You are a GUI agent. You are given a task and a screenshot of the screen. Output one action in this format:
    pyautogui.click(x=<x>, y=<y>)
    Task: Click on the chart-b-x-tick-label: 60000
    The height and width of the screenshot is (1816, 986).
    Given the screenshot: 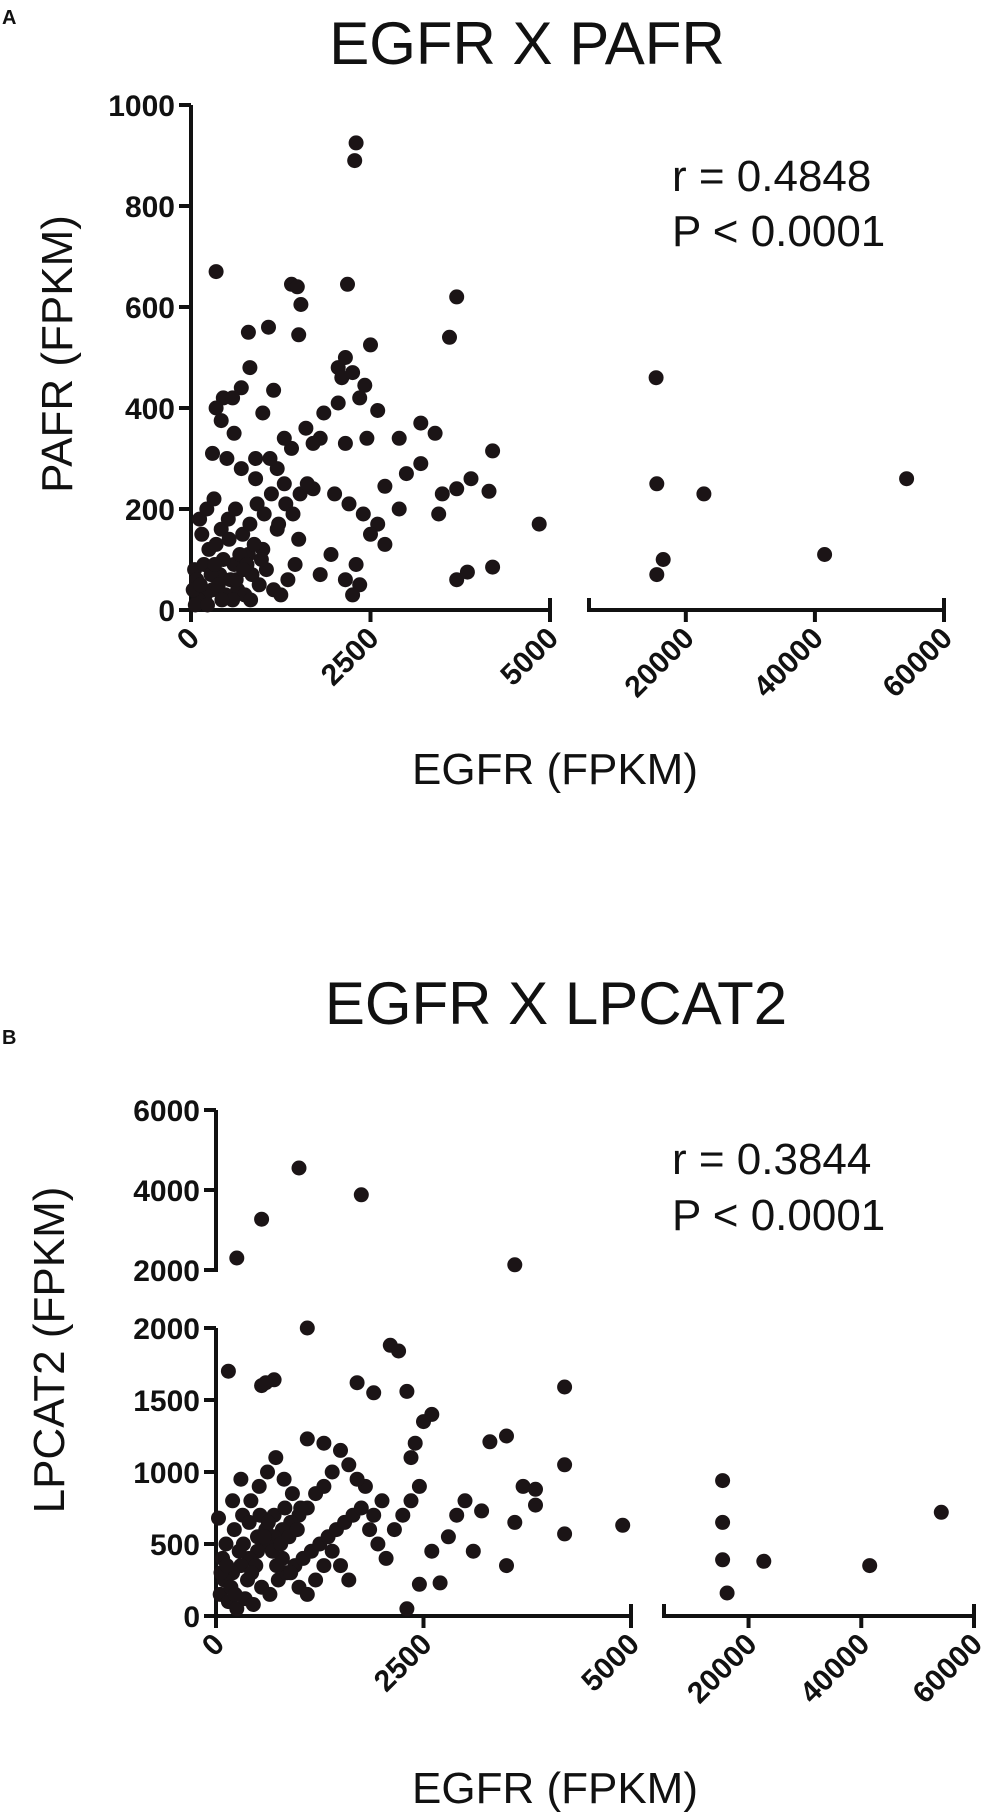 What is the action you would take?
    pyautogui.click(x=946, y=1669)
    